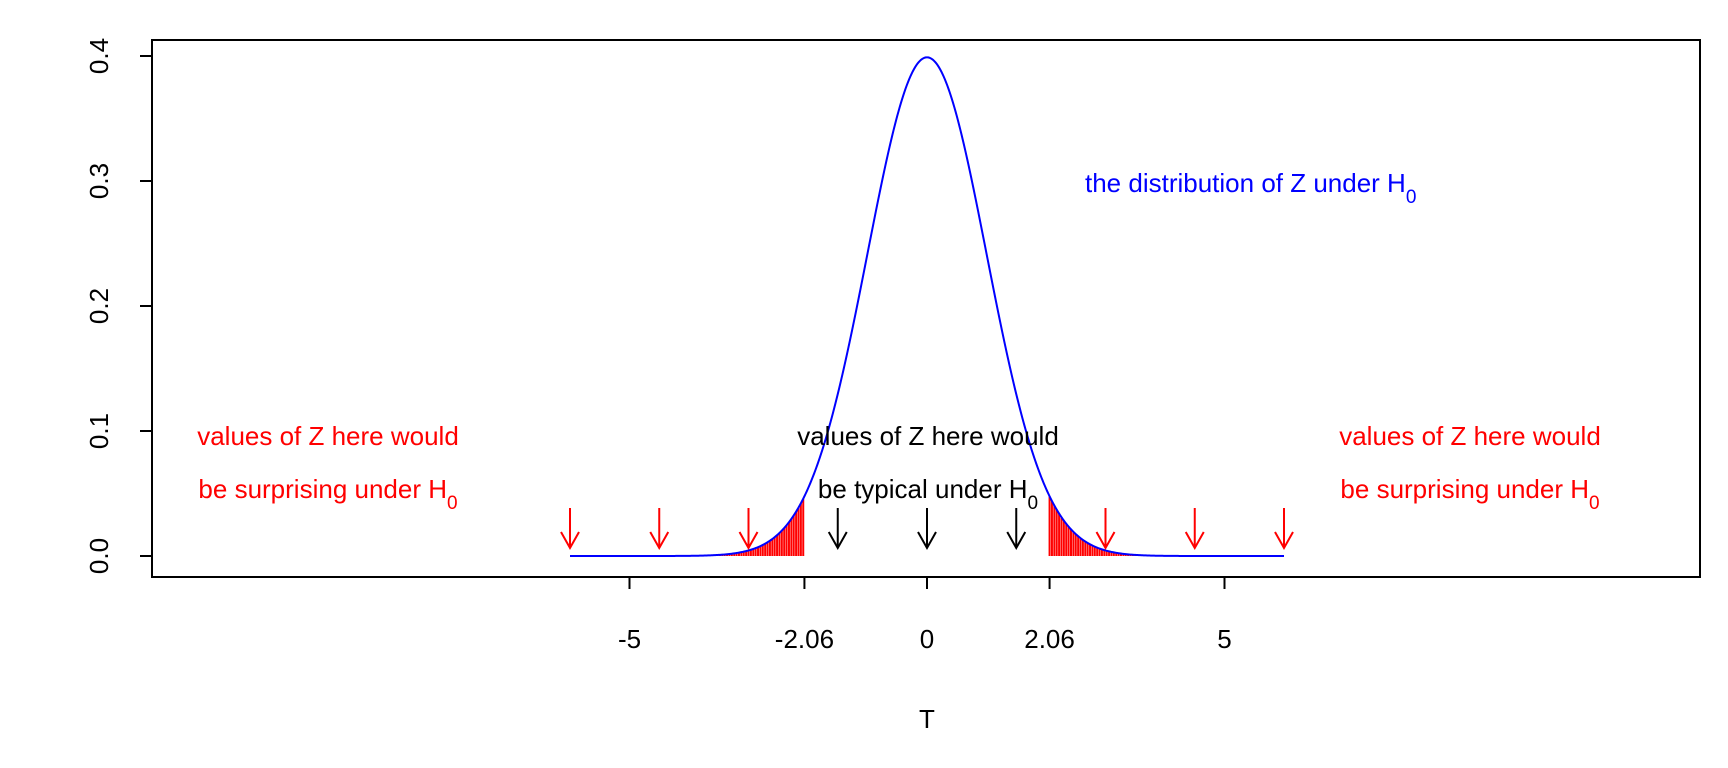 Image resolution: width=1728 pixels, height=768 pixels. What do you see at coordinates (629, 639) in the screenshot?
I see `x-tick-label: -5` at bounding box center [629, 639].